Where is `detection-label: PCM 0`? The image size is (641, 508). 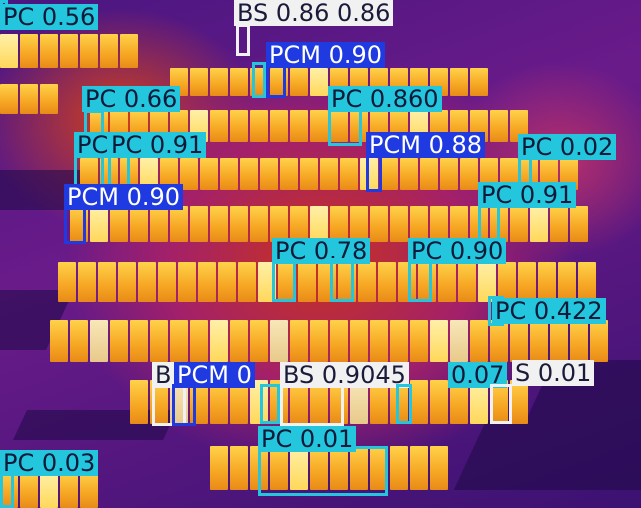 detection-label: PCM 0 is located at coordinates (214, 375).